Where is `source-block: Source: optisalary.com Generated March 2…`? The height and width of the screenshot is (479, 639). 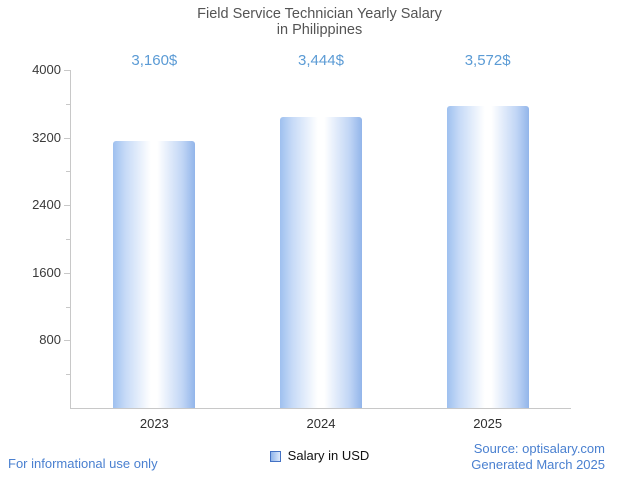
source-block: Source: optisalary.com Generated March 2… is located at coordinates (538, 457).